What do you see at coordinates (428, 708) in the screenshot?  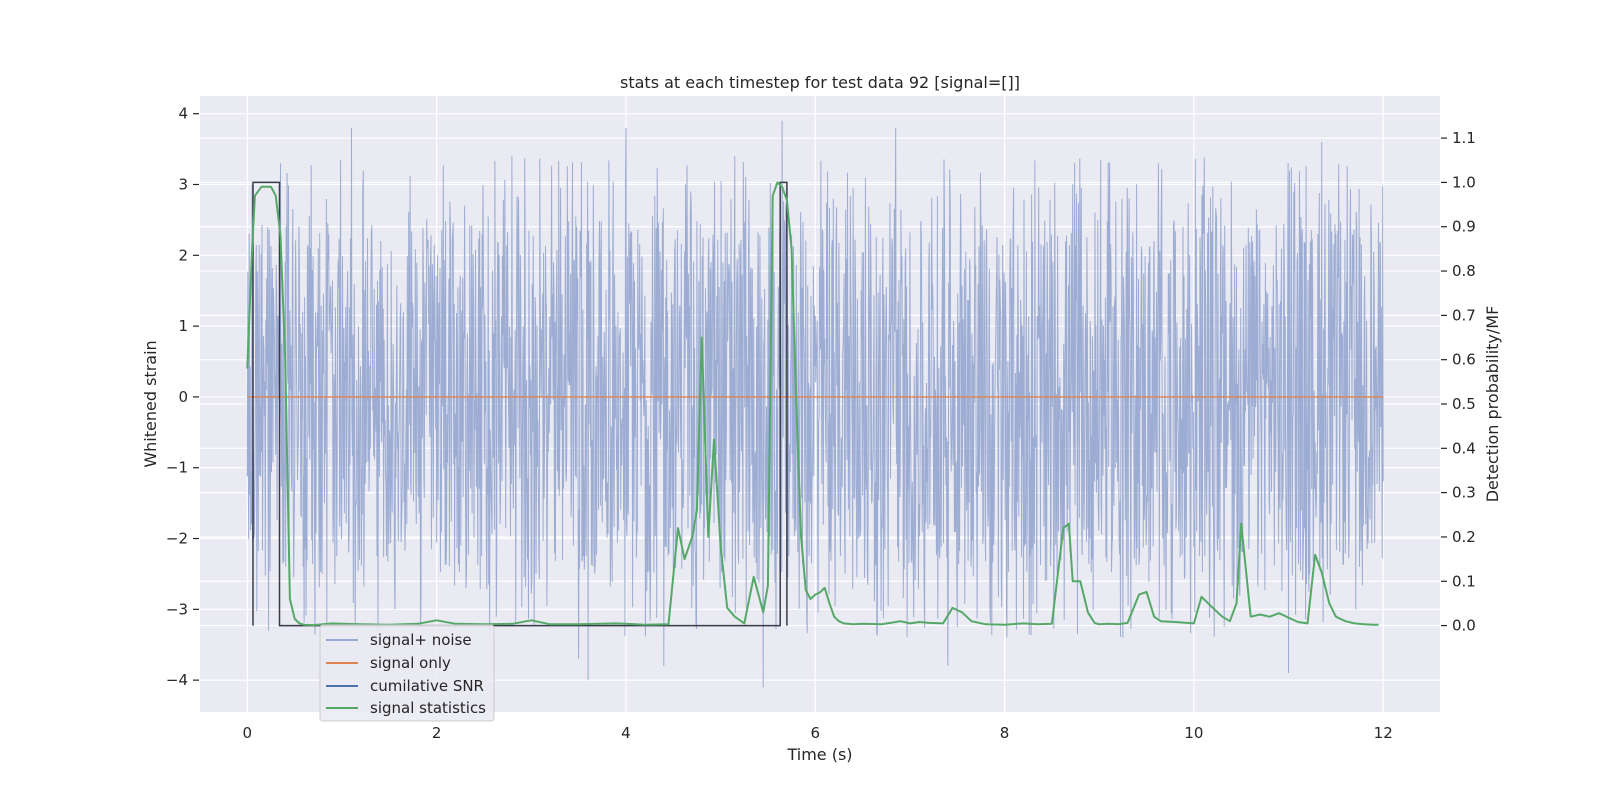 I see `legend-label-signal-statistics: signal statistics` at bounding box center [428, 708].